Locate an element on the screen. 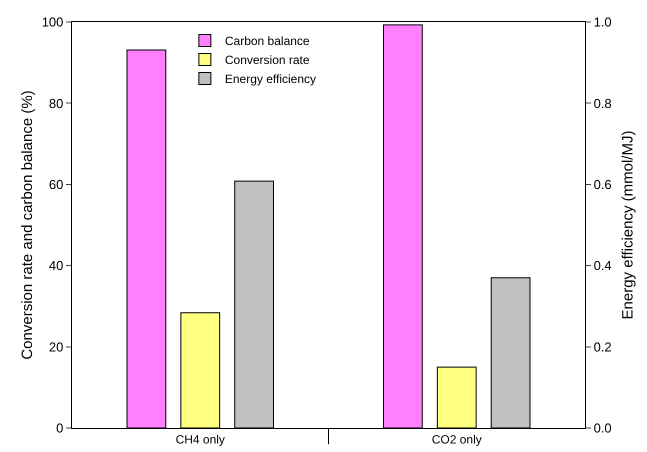 The height and width of the screenshot is (452, 647). y2-tick-label: 0.0 is located at coordinates (603, 428).